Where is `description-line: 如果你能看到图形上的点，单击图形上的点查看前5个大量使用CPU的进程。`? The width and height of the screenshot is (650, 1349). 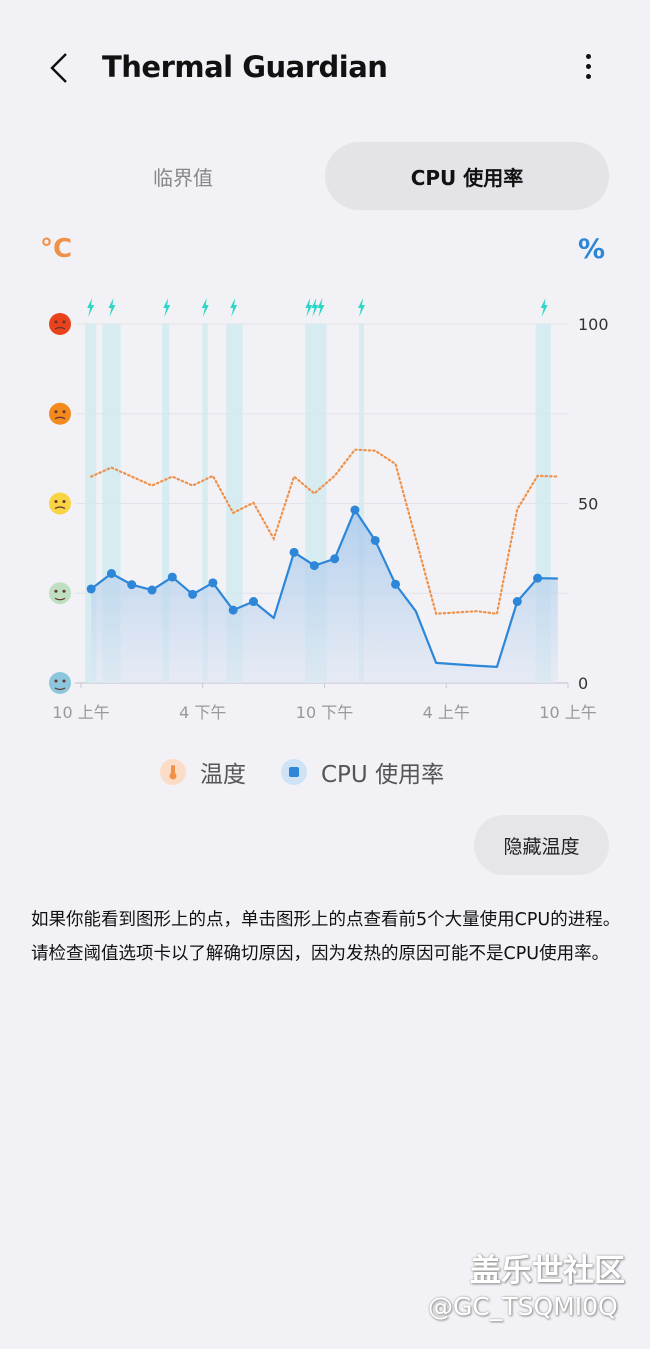
description-line: 如果你能看到图形上的点，单击图形上的点查看前5个大量使用CPU的进程。 is located at coordinates (326, 920).